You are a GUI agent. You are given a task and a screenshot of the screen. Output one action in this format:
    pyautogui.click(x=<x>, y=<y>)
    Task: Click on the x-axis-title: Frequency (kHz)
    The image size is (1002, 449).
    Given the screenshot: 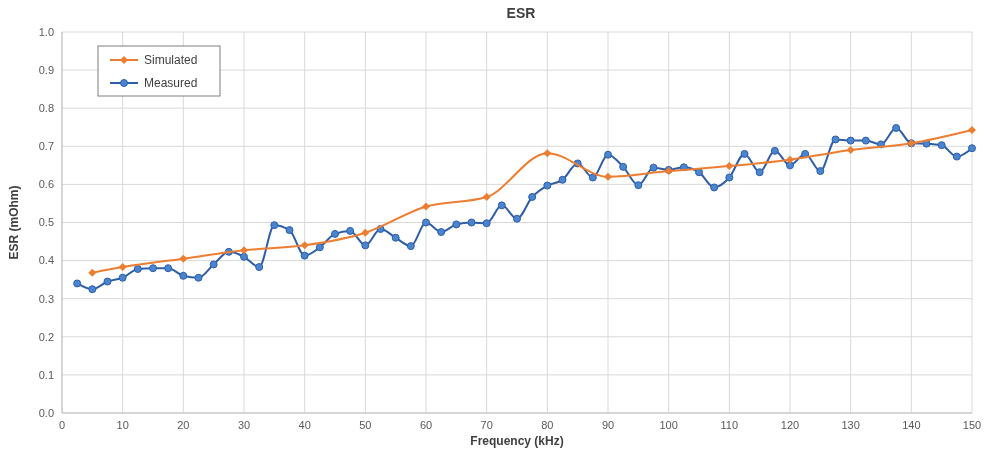 What is the action you would take?
    pyautogui.click(x=517, y=441)
    